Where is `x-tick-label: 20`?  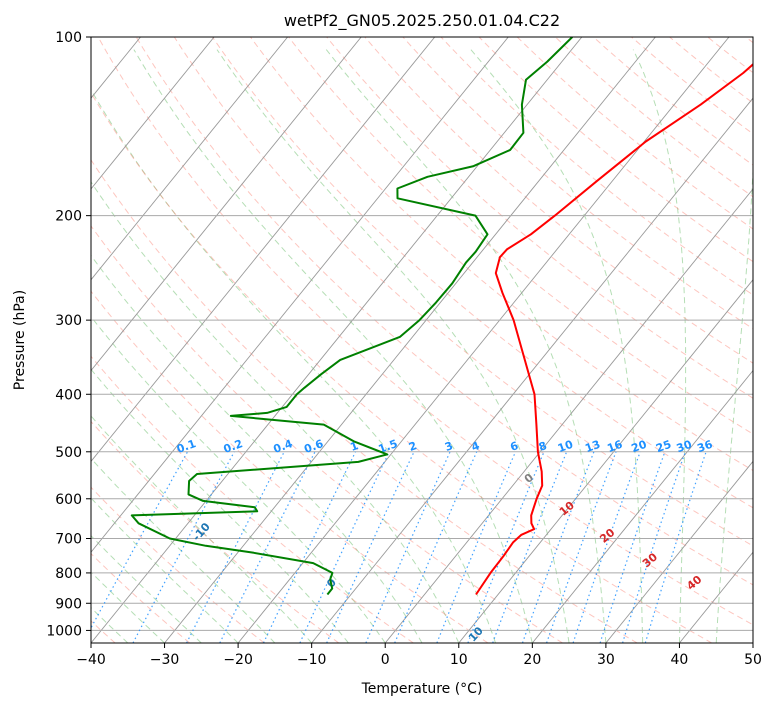
x-tick-label: 20 is located at coordinates (532, 660).